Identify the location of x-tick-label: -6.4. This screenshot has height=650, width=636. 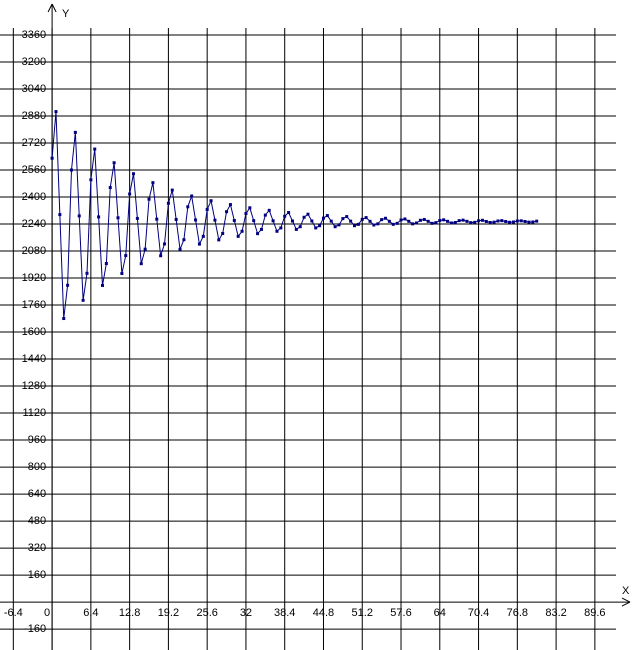
(13, 613).